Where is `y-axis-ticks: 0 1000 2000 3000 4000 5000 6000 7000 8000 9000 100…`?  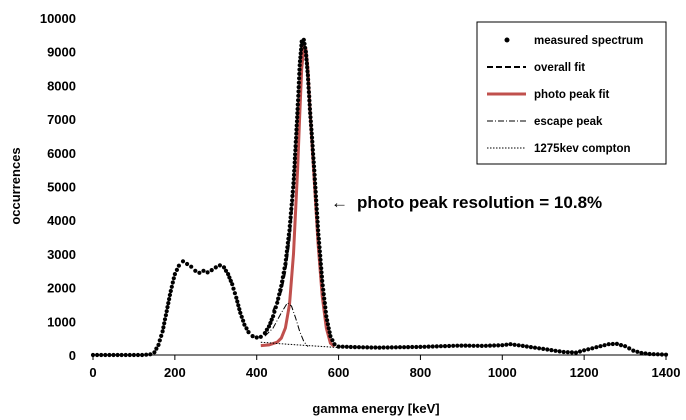
y-axis-ticks: 0 1000 2000 3000 4000 5000 6000 7000 8000 9000 100… is located at coordinates (58, 187).